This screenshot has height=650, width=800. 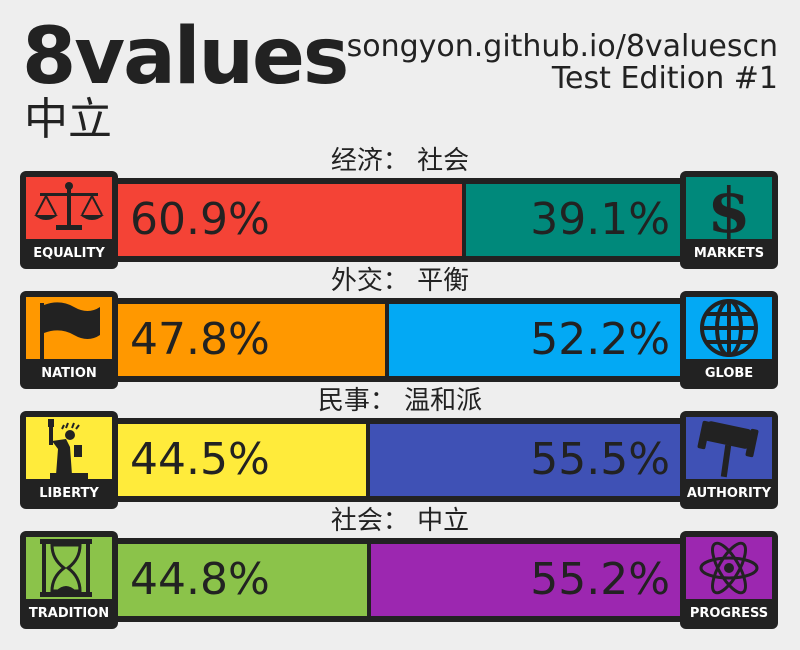 I want to click on axis-bar-economic: 60.9% 39.1%, so click(x=400, y=220).